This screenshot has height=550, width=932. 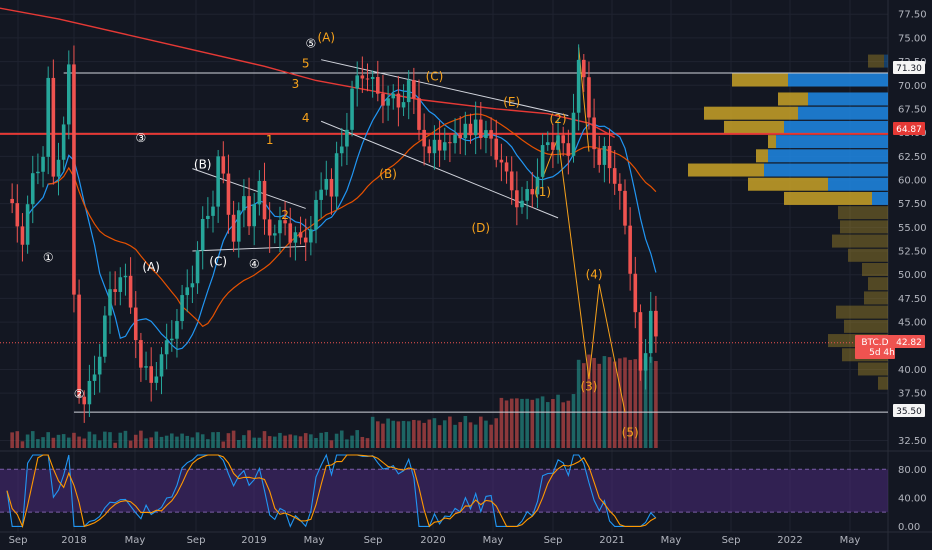 I want to click on triangle-lower-line, so click(x=249, y=248).